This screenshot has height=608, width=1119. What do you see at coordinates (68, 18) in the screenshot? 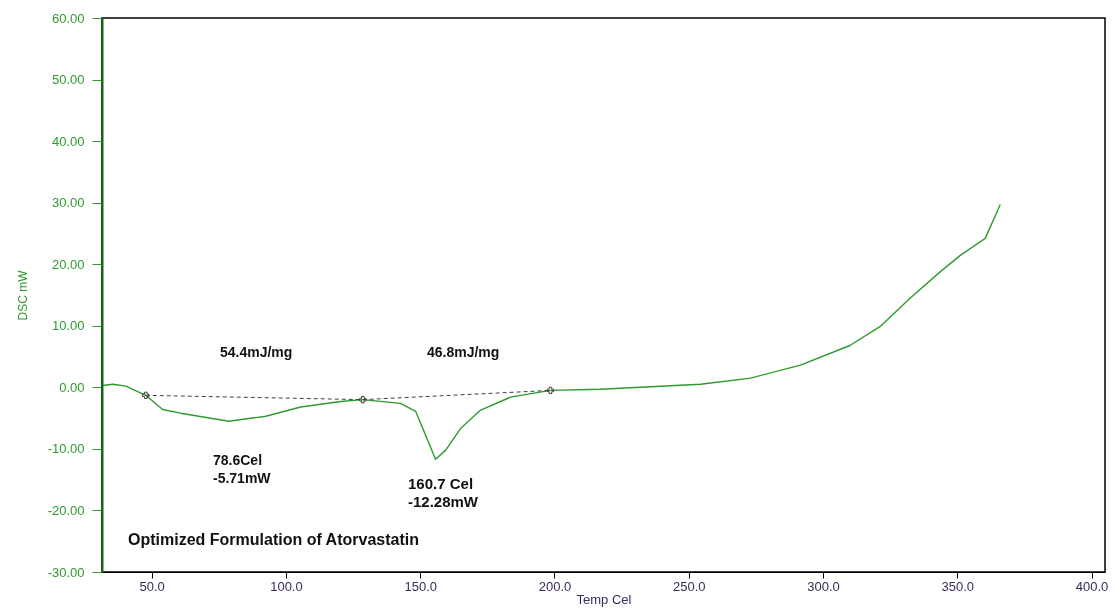
I see `y-tick-label: 60.00` at bounding box center [68, 18].